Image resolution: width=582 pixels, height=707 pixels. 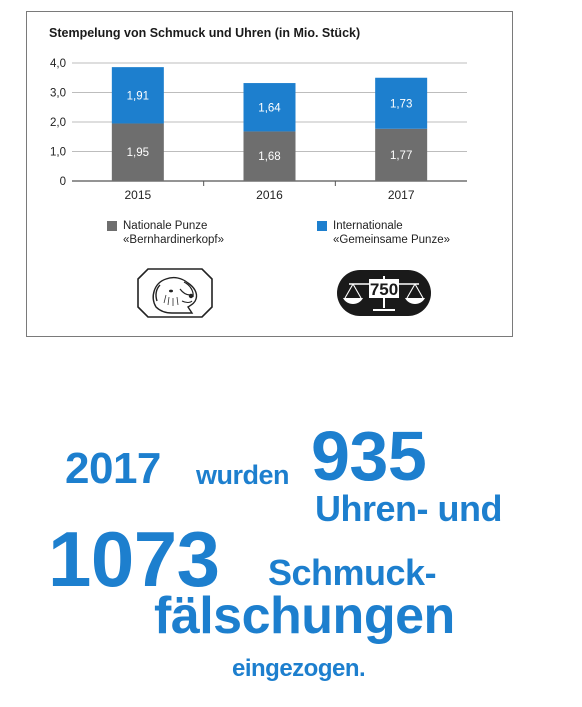 I want to click on logo-750-text: 750, so click(x=384, y=289).